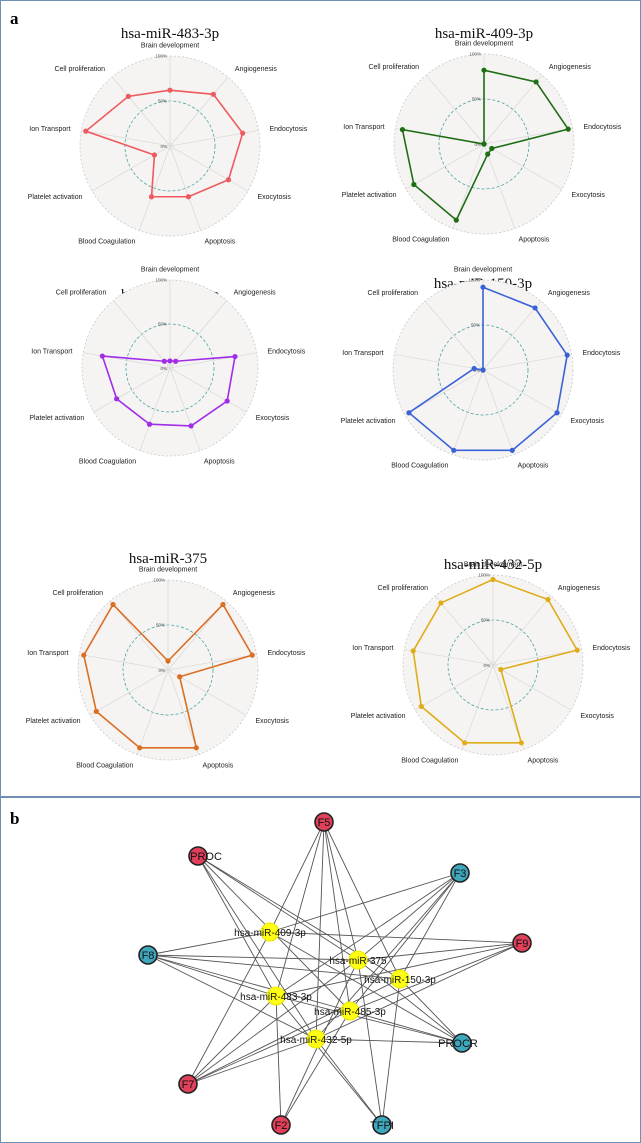  I want to click on gene-node-label: F3, so click(460, 874).